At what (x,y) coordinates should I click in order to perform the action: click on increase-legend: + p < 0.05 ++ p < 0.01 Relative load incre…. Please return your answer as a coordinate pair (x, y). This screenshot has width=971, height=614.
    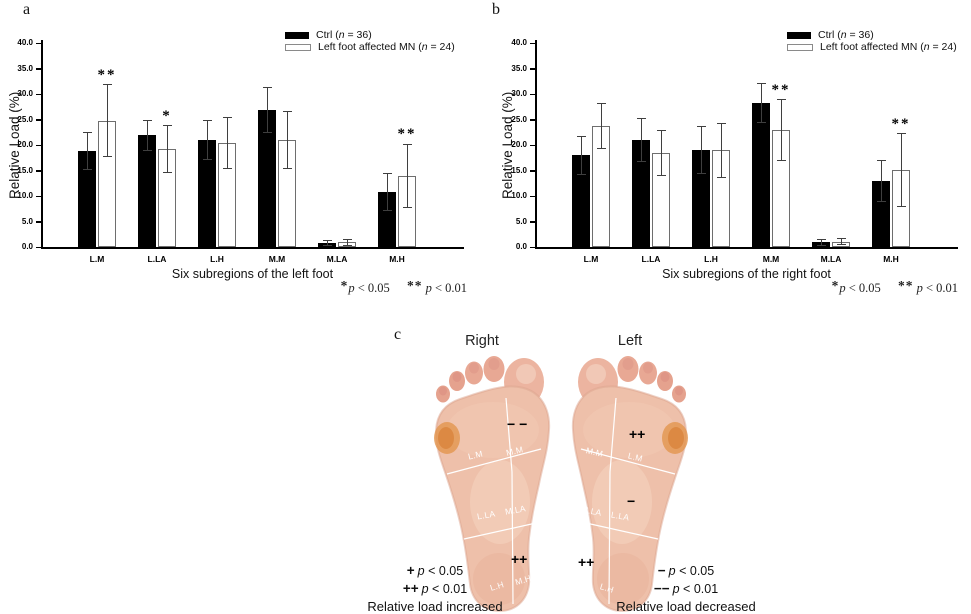
    Looking at the image, I should click on (435, 588).